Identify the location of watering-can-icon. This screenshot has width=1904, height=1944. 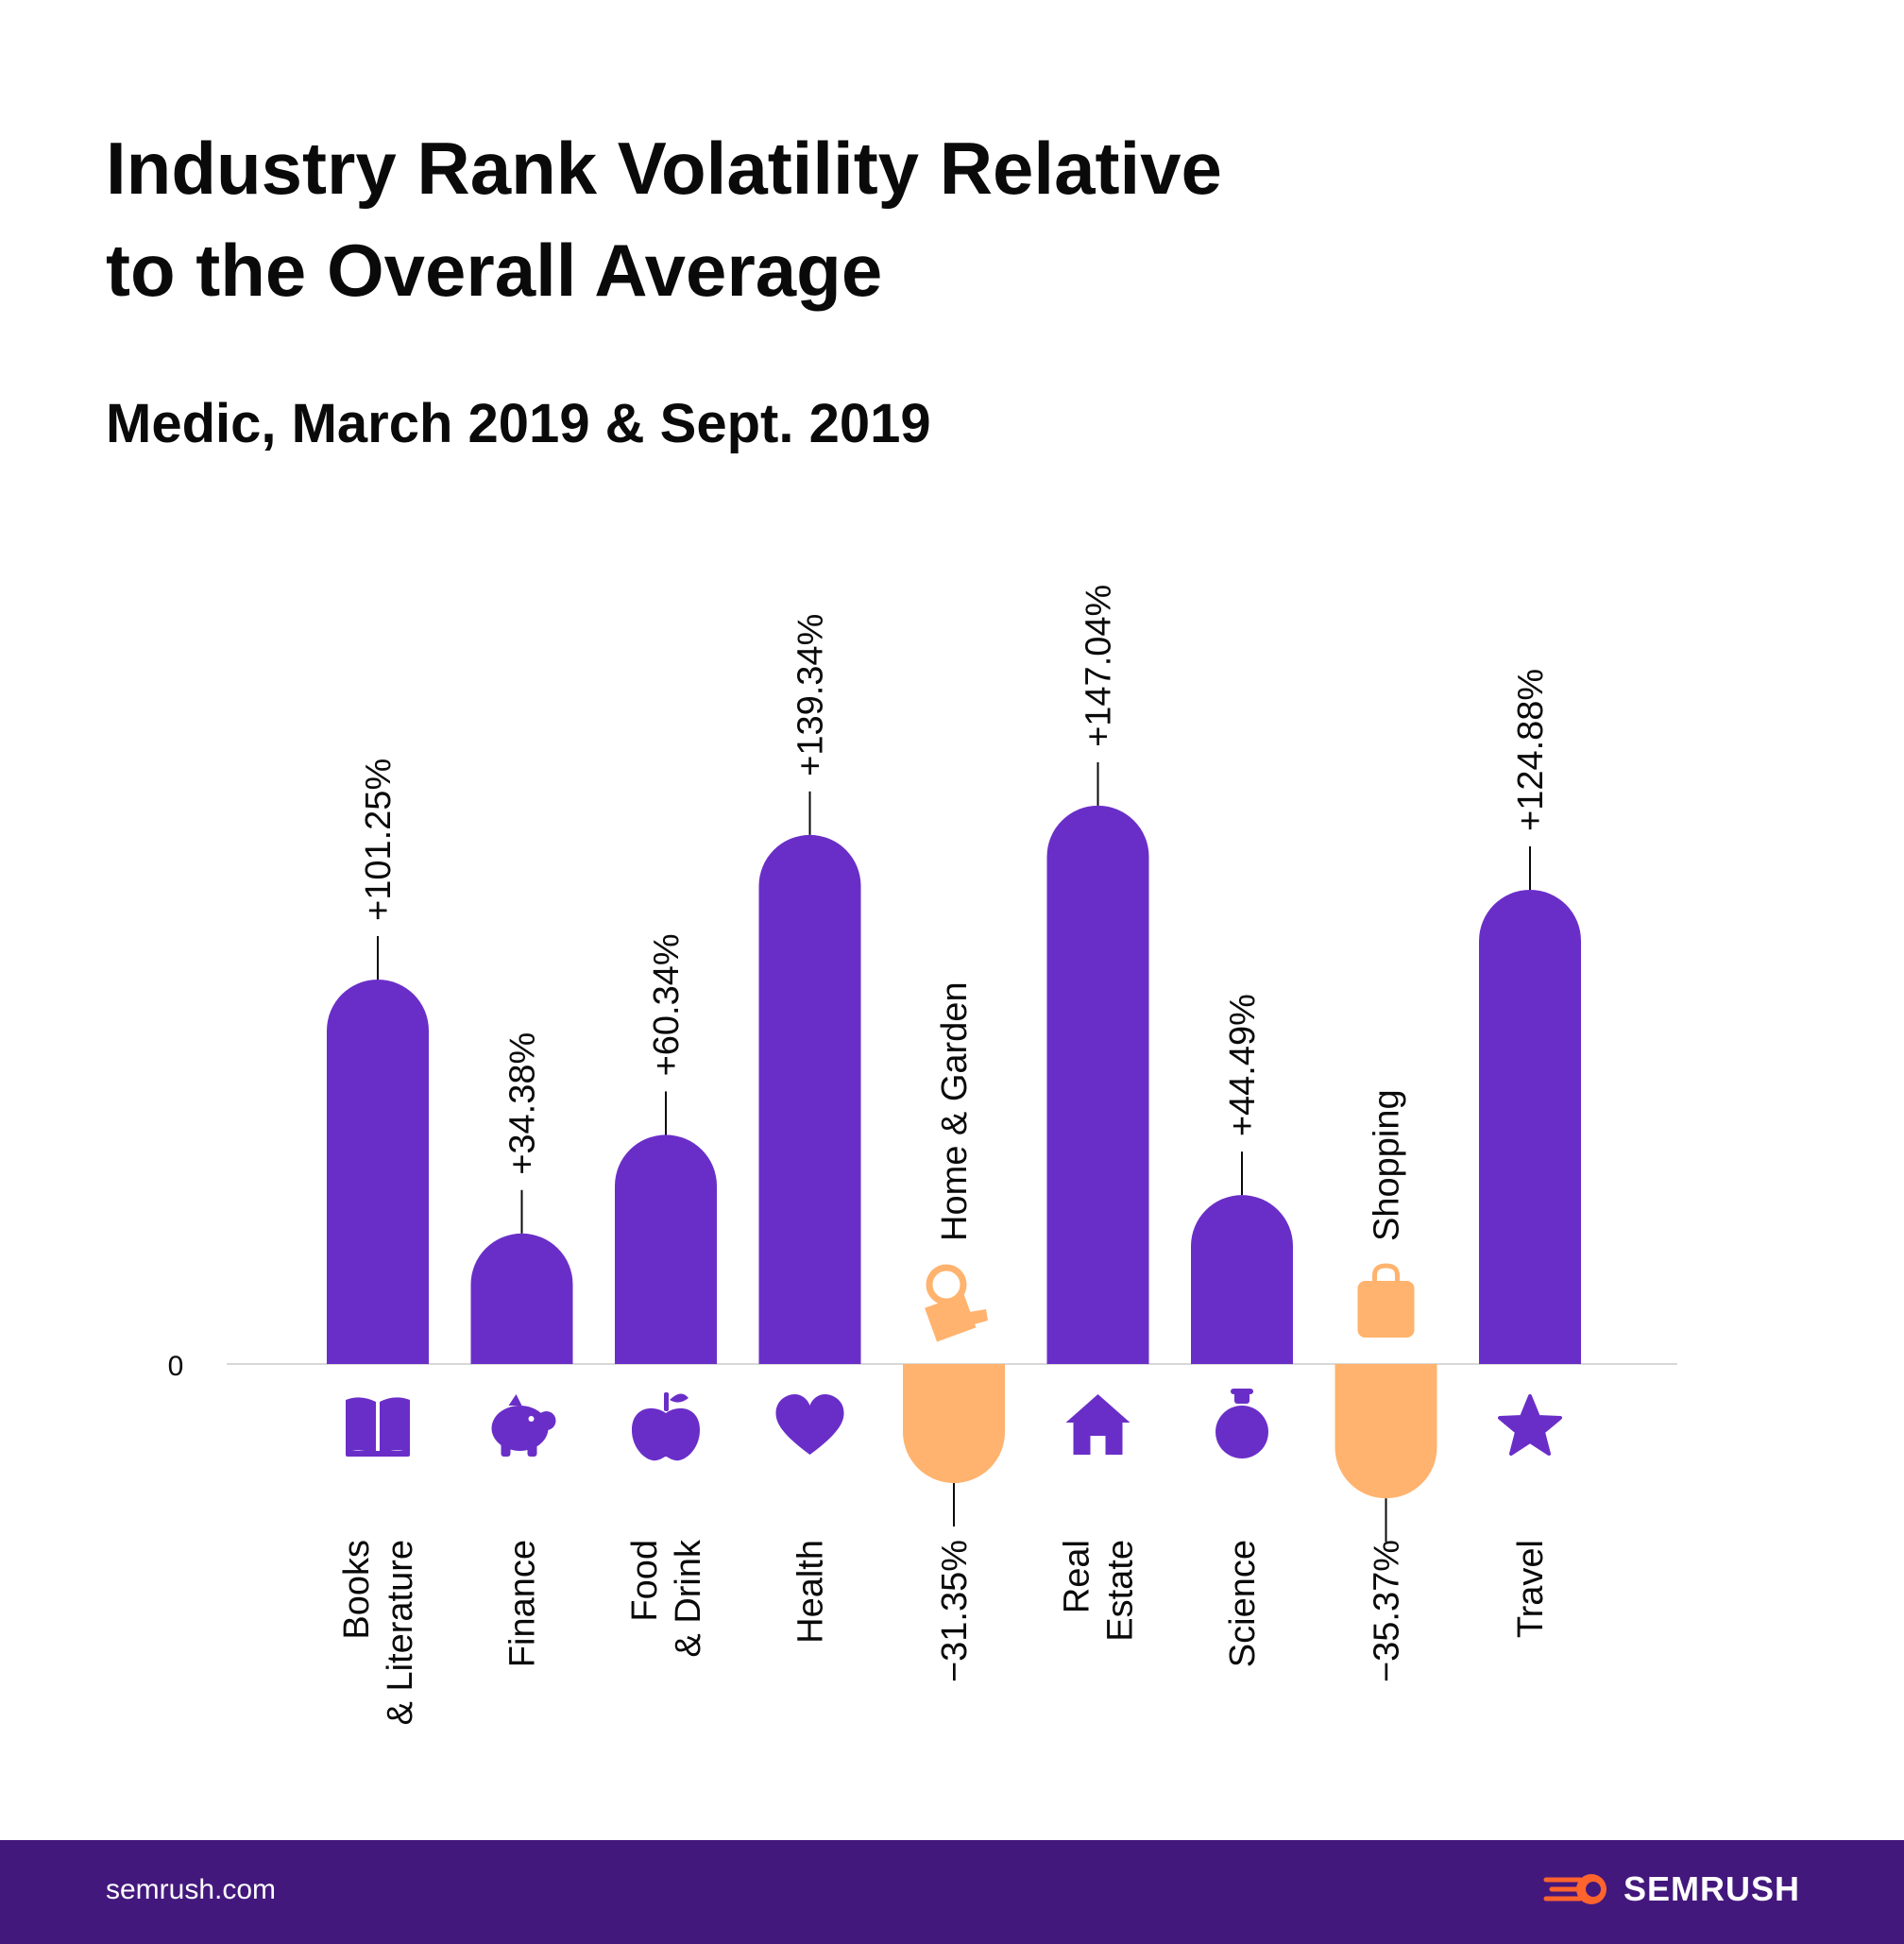
(956, 1303).